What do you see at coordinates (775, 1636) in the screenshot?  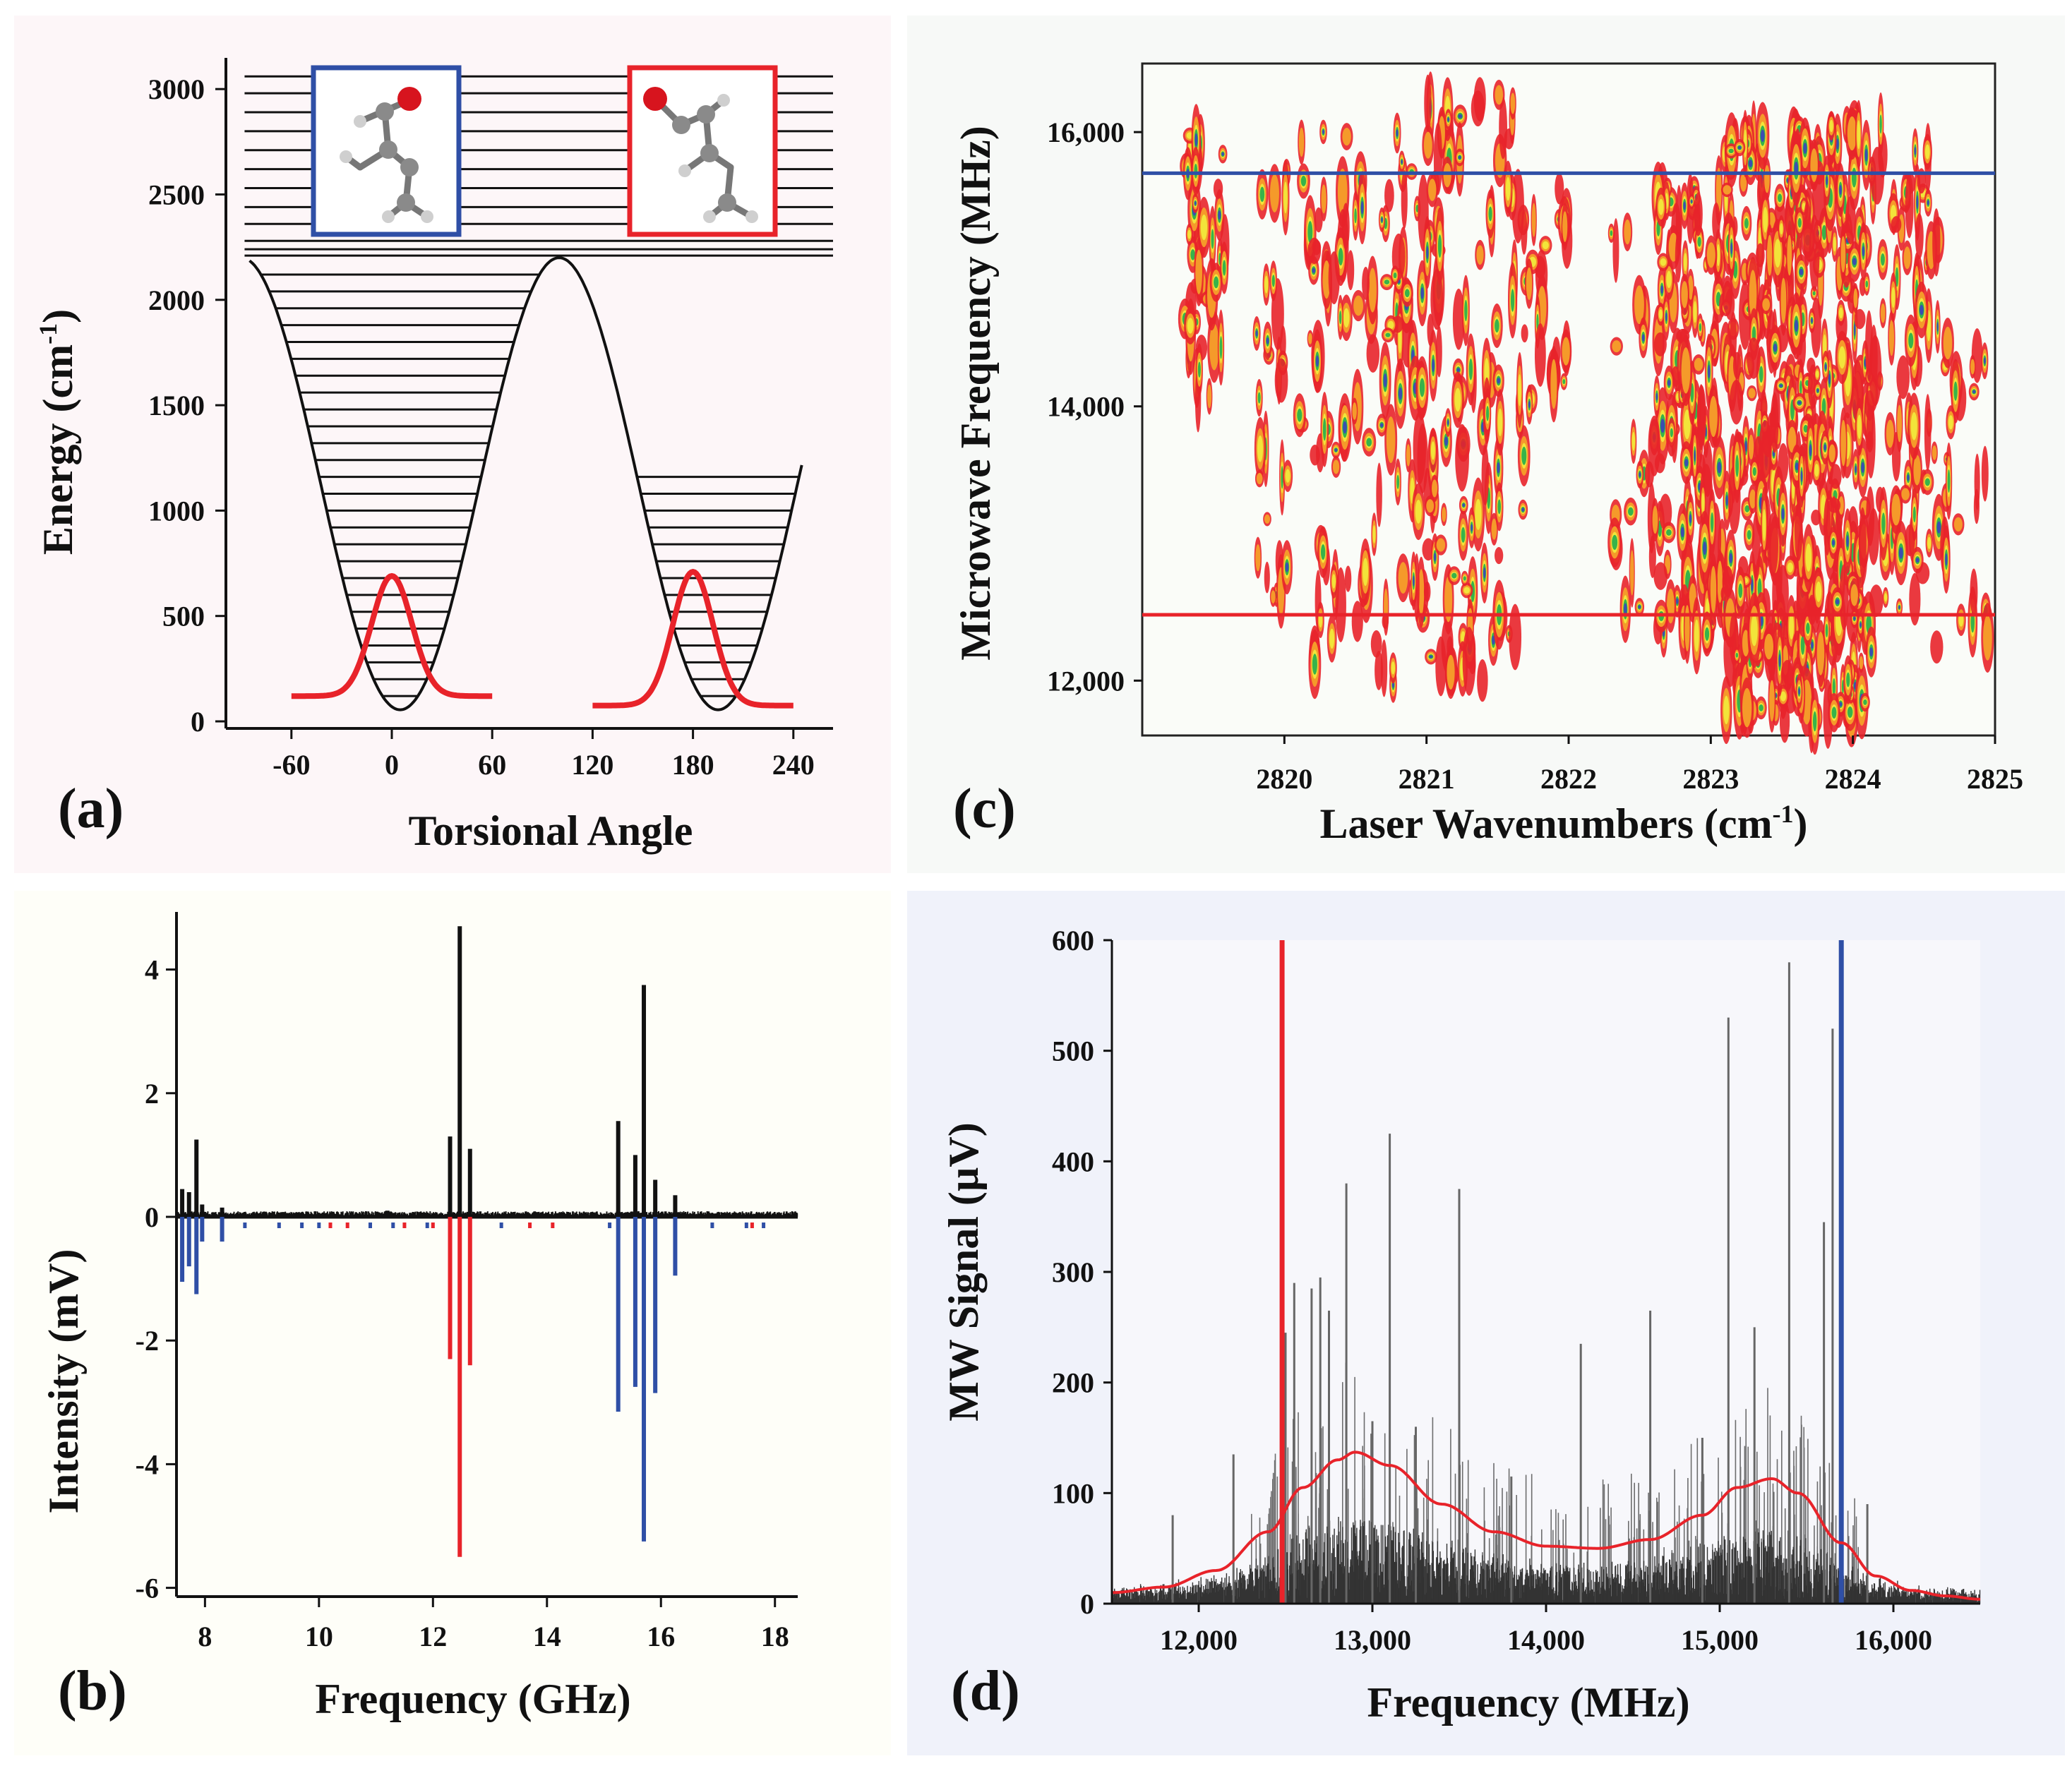 I see `x-tick-label: 18` at bounding box center [775, 1636].